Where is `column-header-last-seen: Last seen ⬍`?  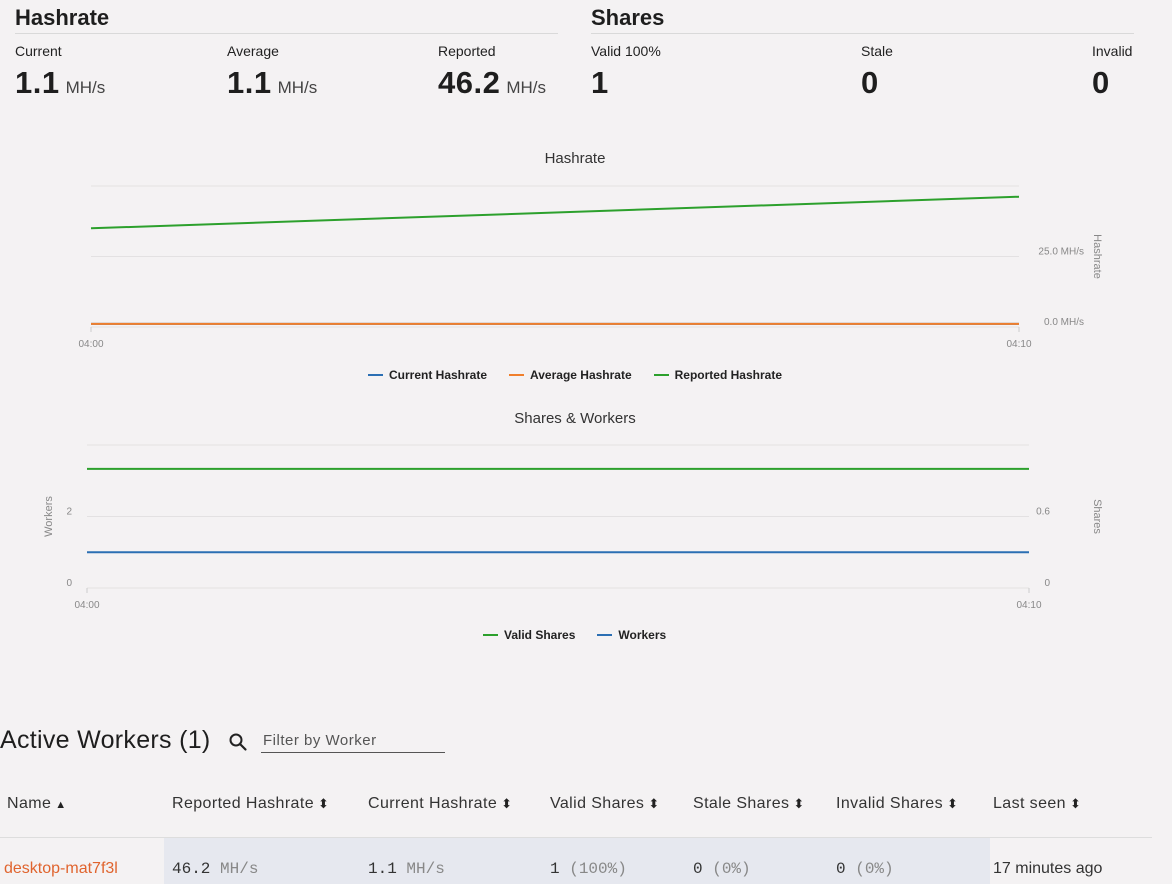 column-header-last-seen: Last seen ⬍ is located at coordinates (1037, 804).